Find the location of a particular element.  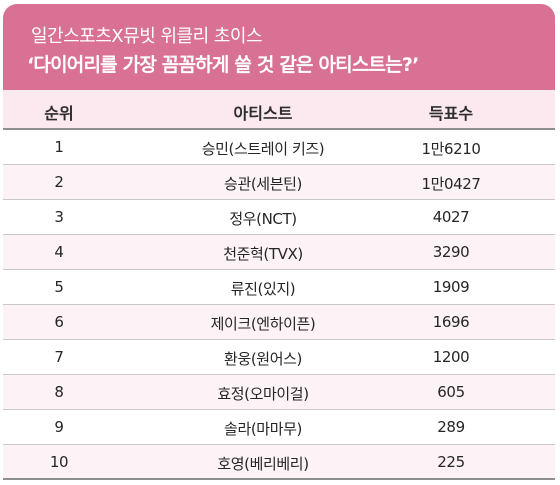

column-header-votes: 득표수 is located at coordinates (451, 113).